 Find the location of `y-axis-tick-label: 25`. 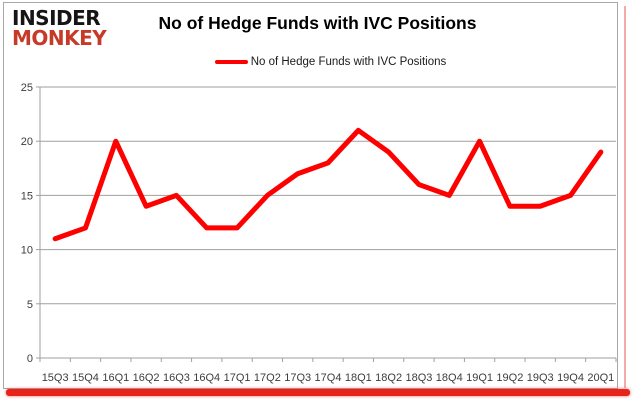

y-axis-tick-label: 25 is located at coordinates (27, 88).